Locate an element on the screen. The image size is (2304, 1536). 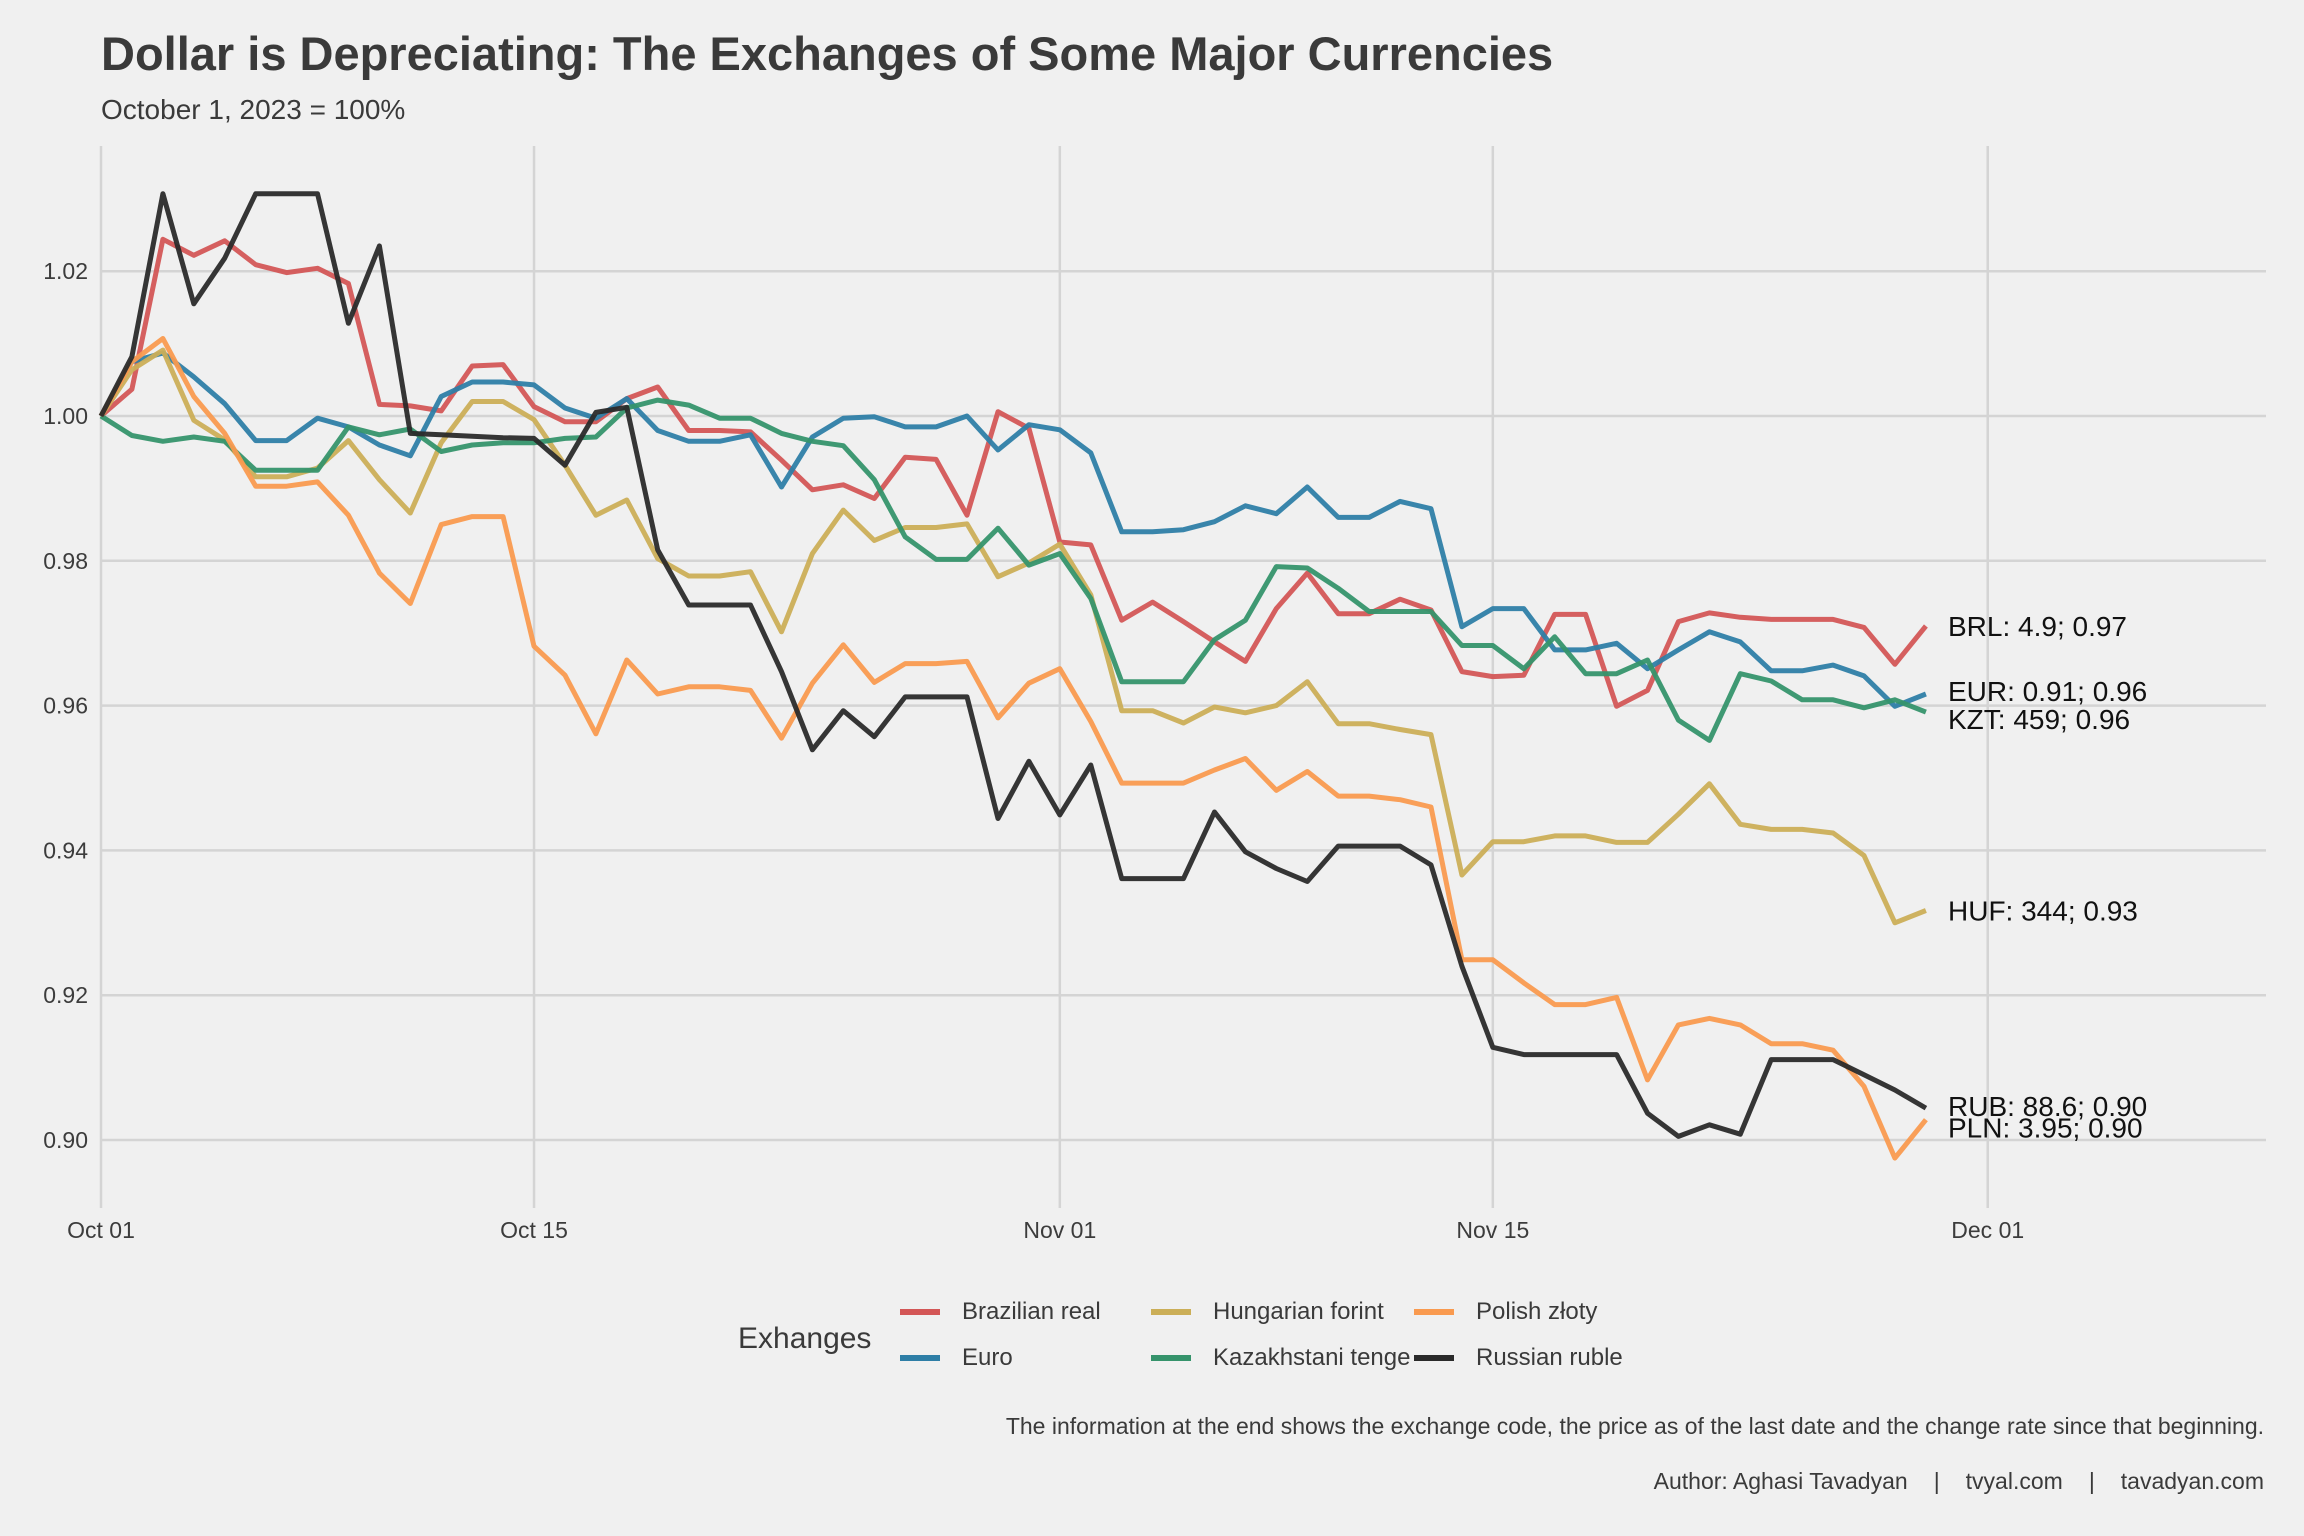
legend-item-brazilian-real: Brazilian real is located at coordinates (1000, 1312).